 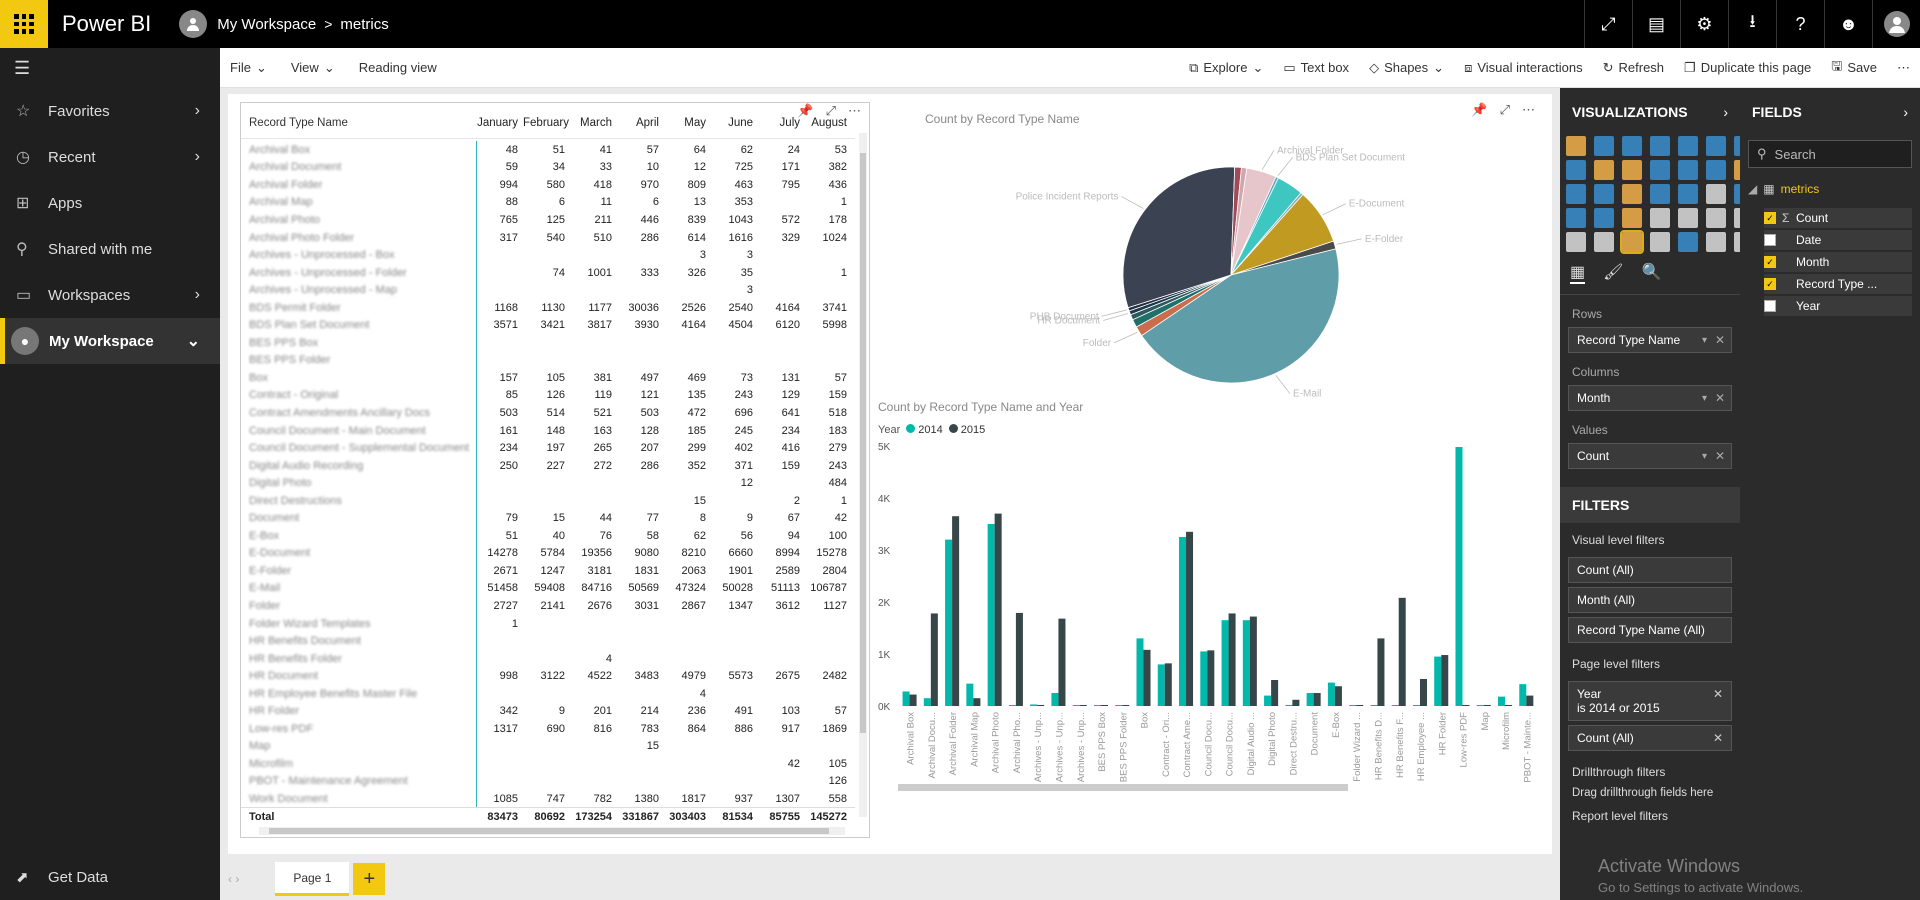 What do you see at coordinates (313, 68) in the screenshot?
I see `view-menu: View ⌄` at bounding box center [313, 68].